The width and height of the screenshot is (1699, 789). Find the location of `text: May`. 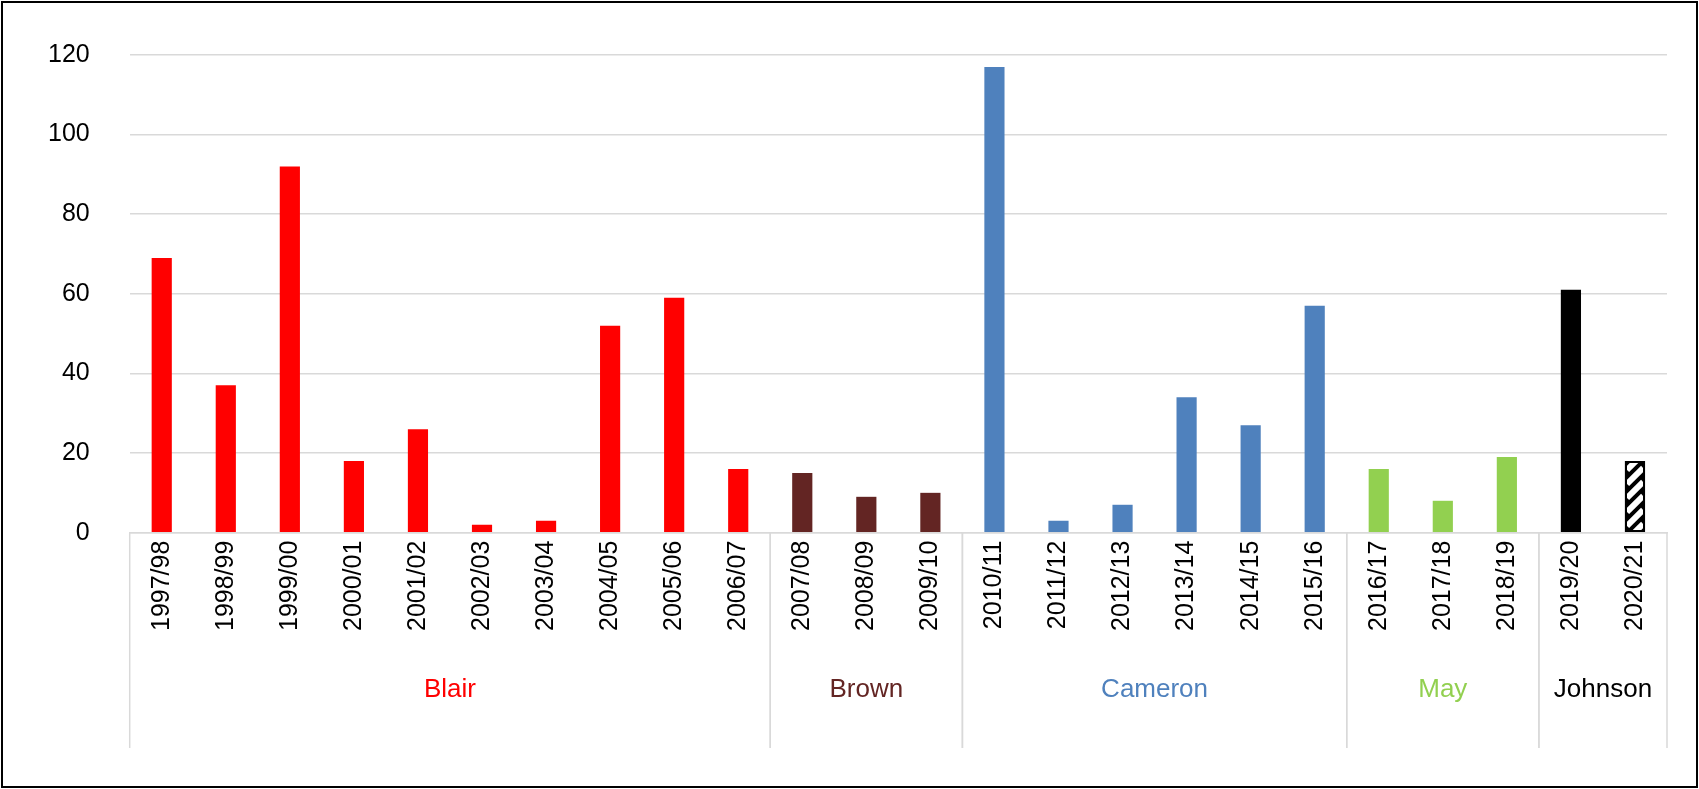

text: May is located at coordinates (1443, 688).